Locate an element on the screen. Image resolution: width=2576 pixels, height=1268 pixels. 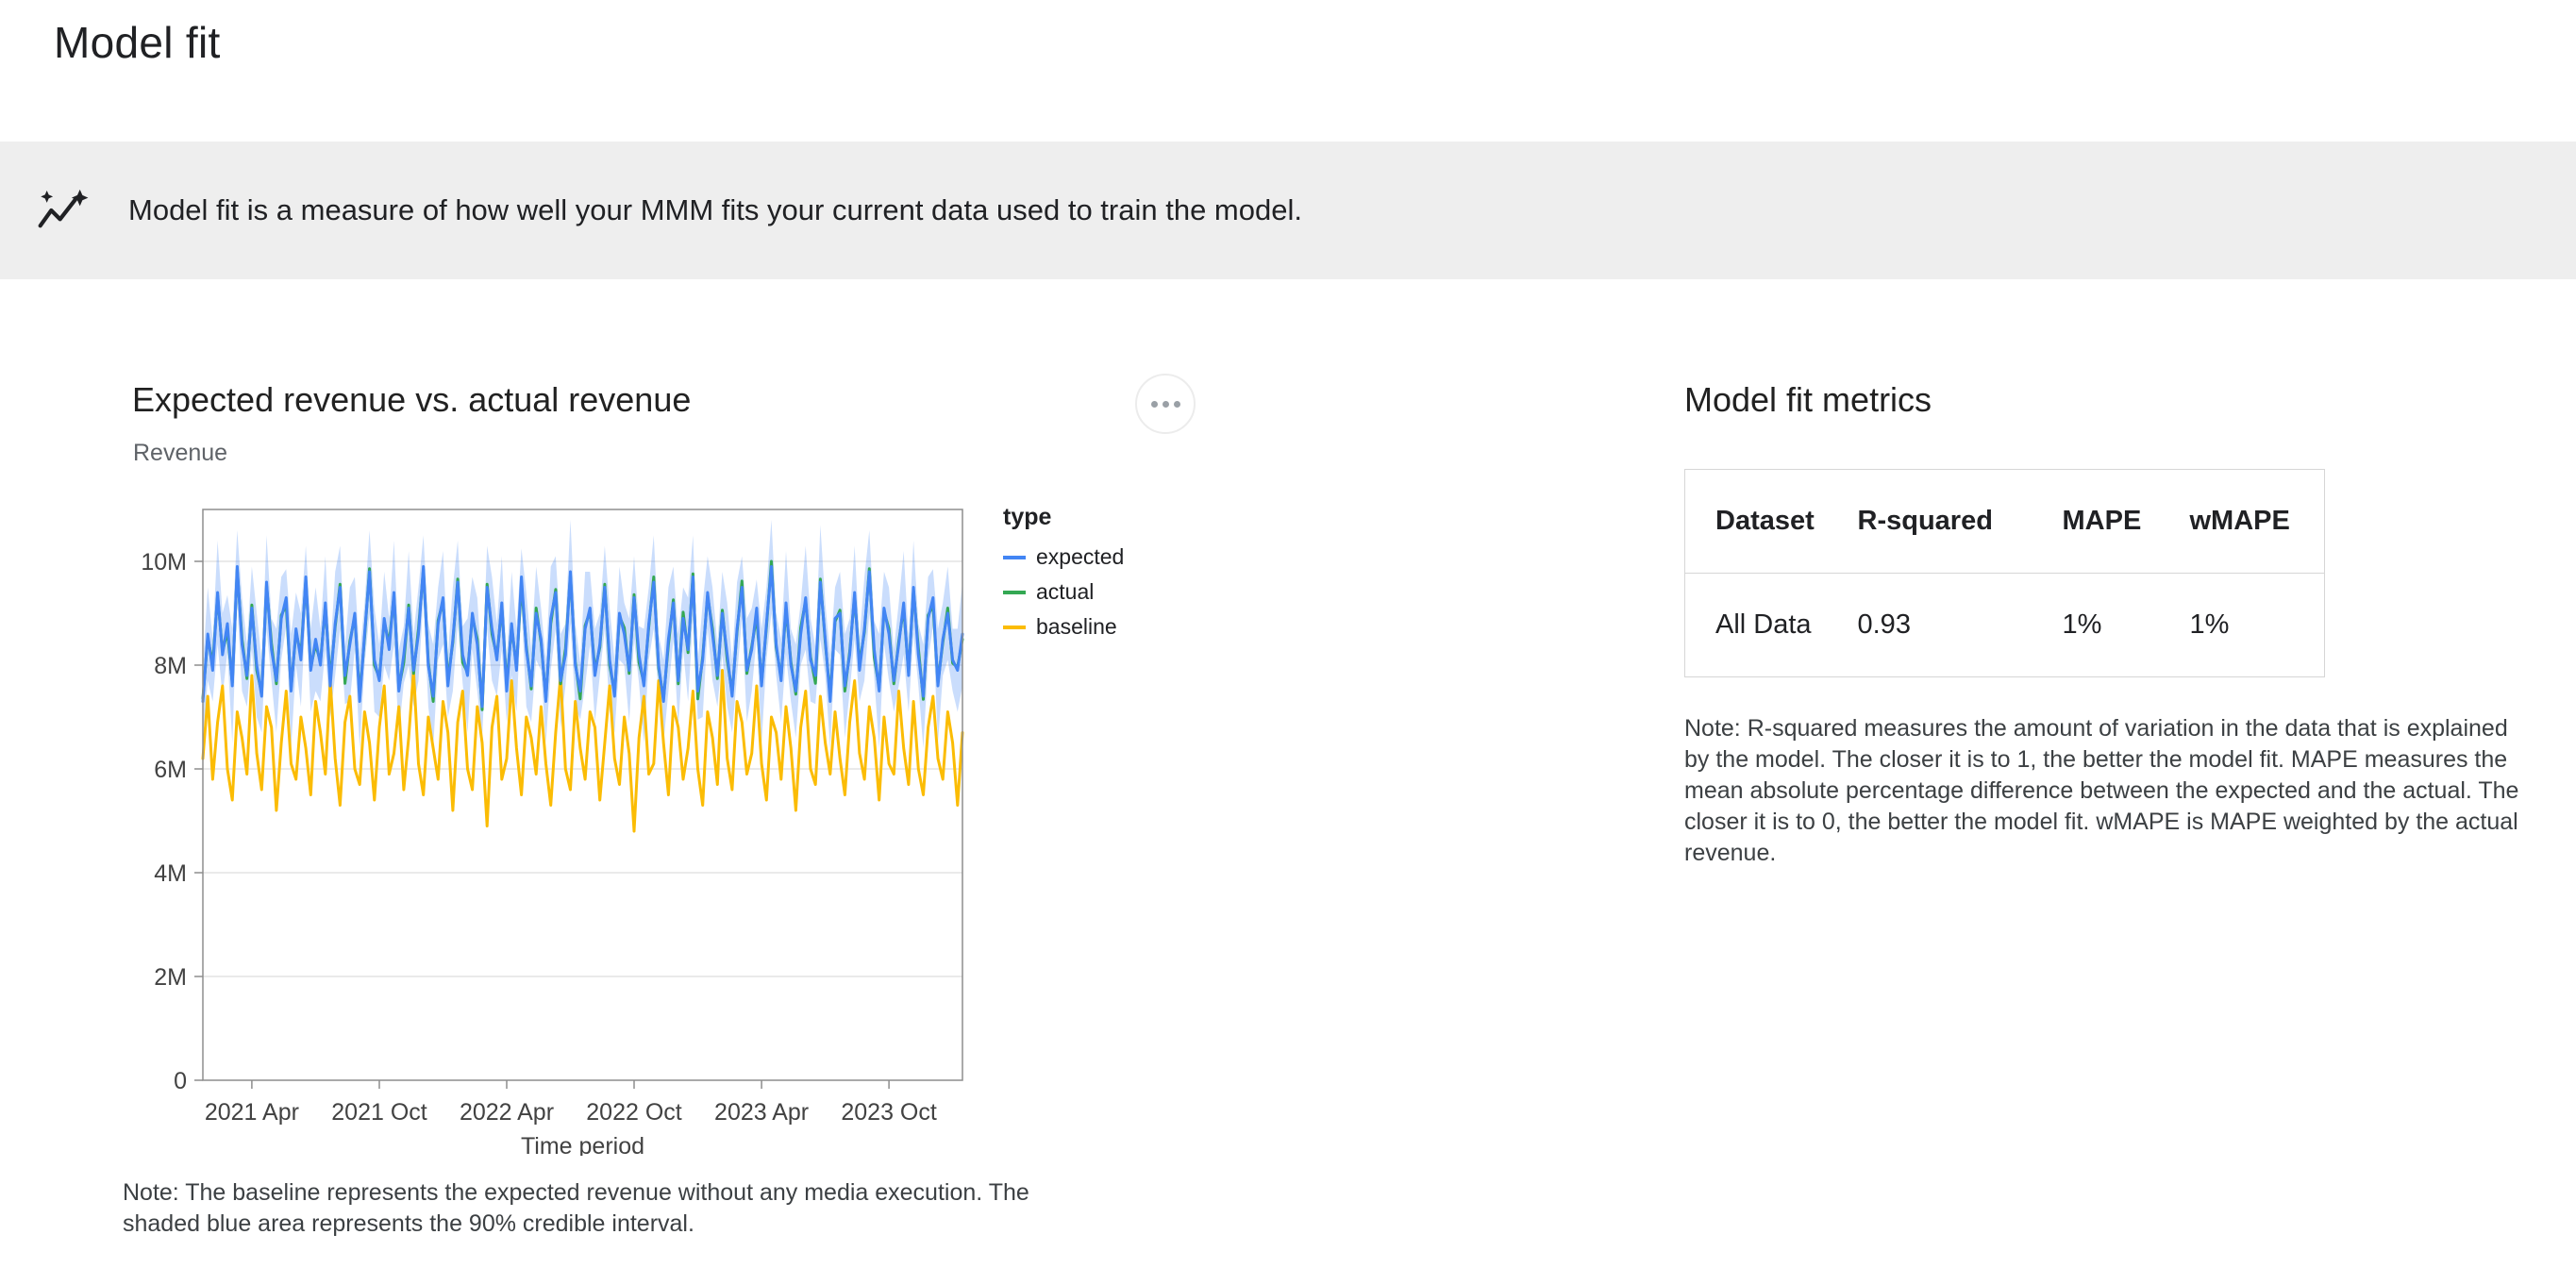
svg-text: 2021 Oct is located at coordinates (379, 1113).